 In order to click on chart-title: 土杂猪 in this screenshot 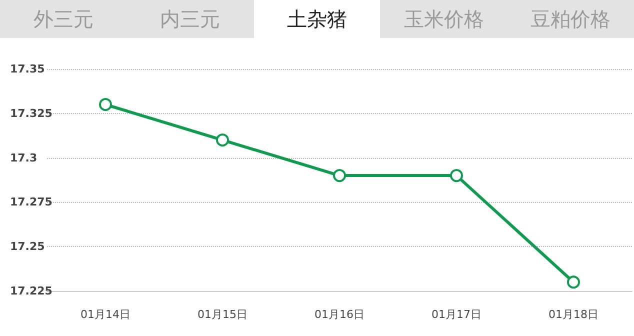, I will do `click(317, 19)`.